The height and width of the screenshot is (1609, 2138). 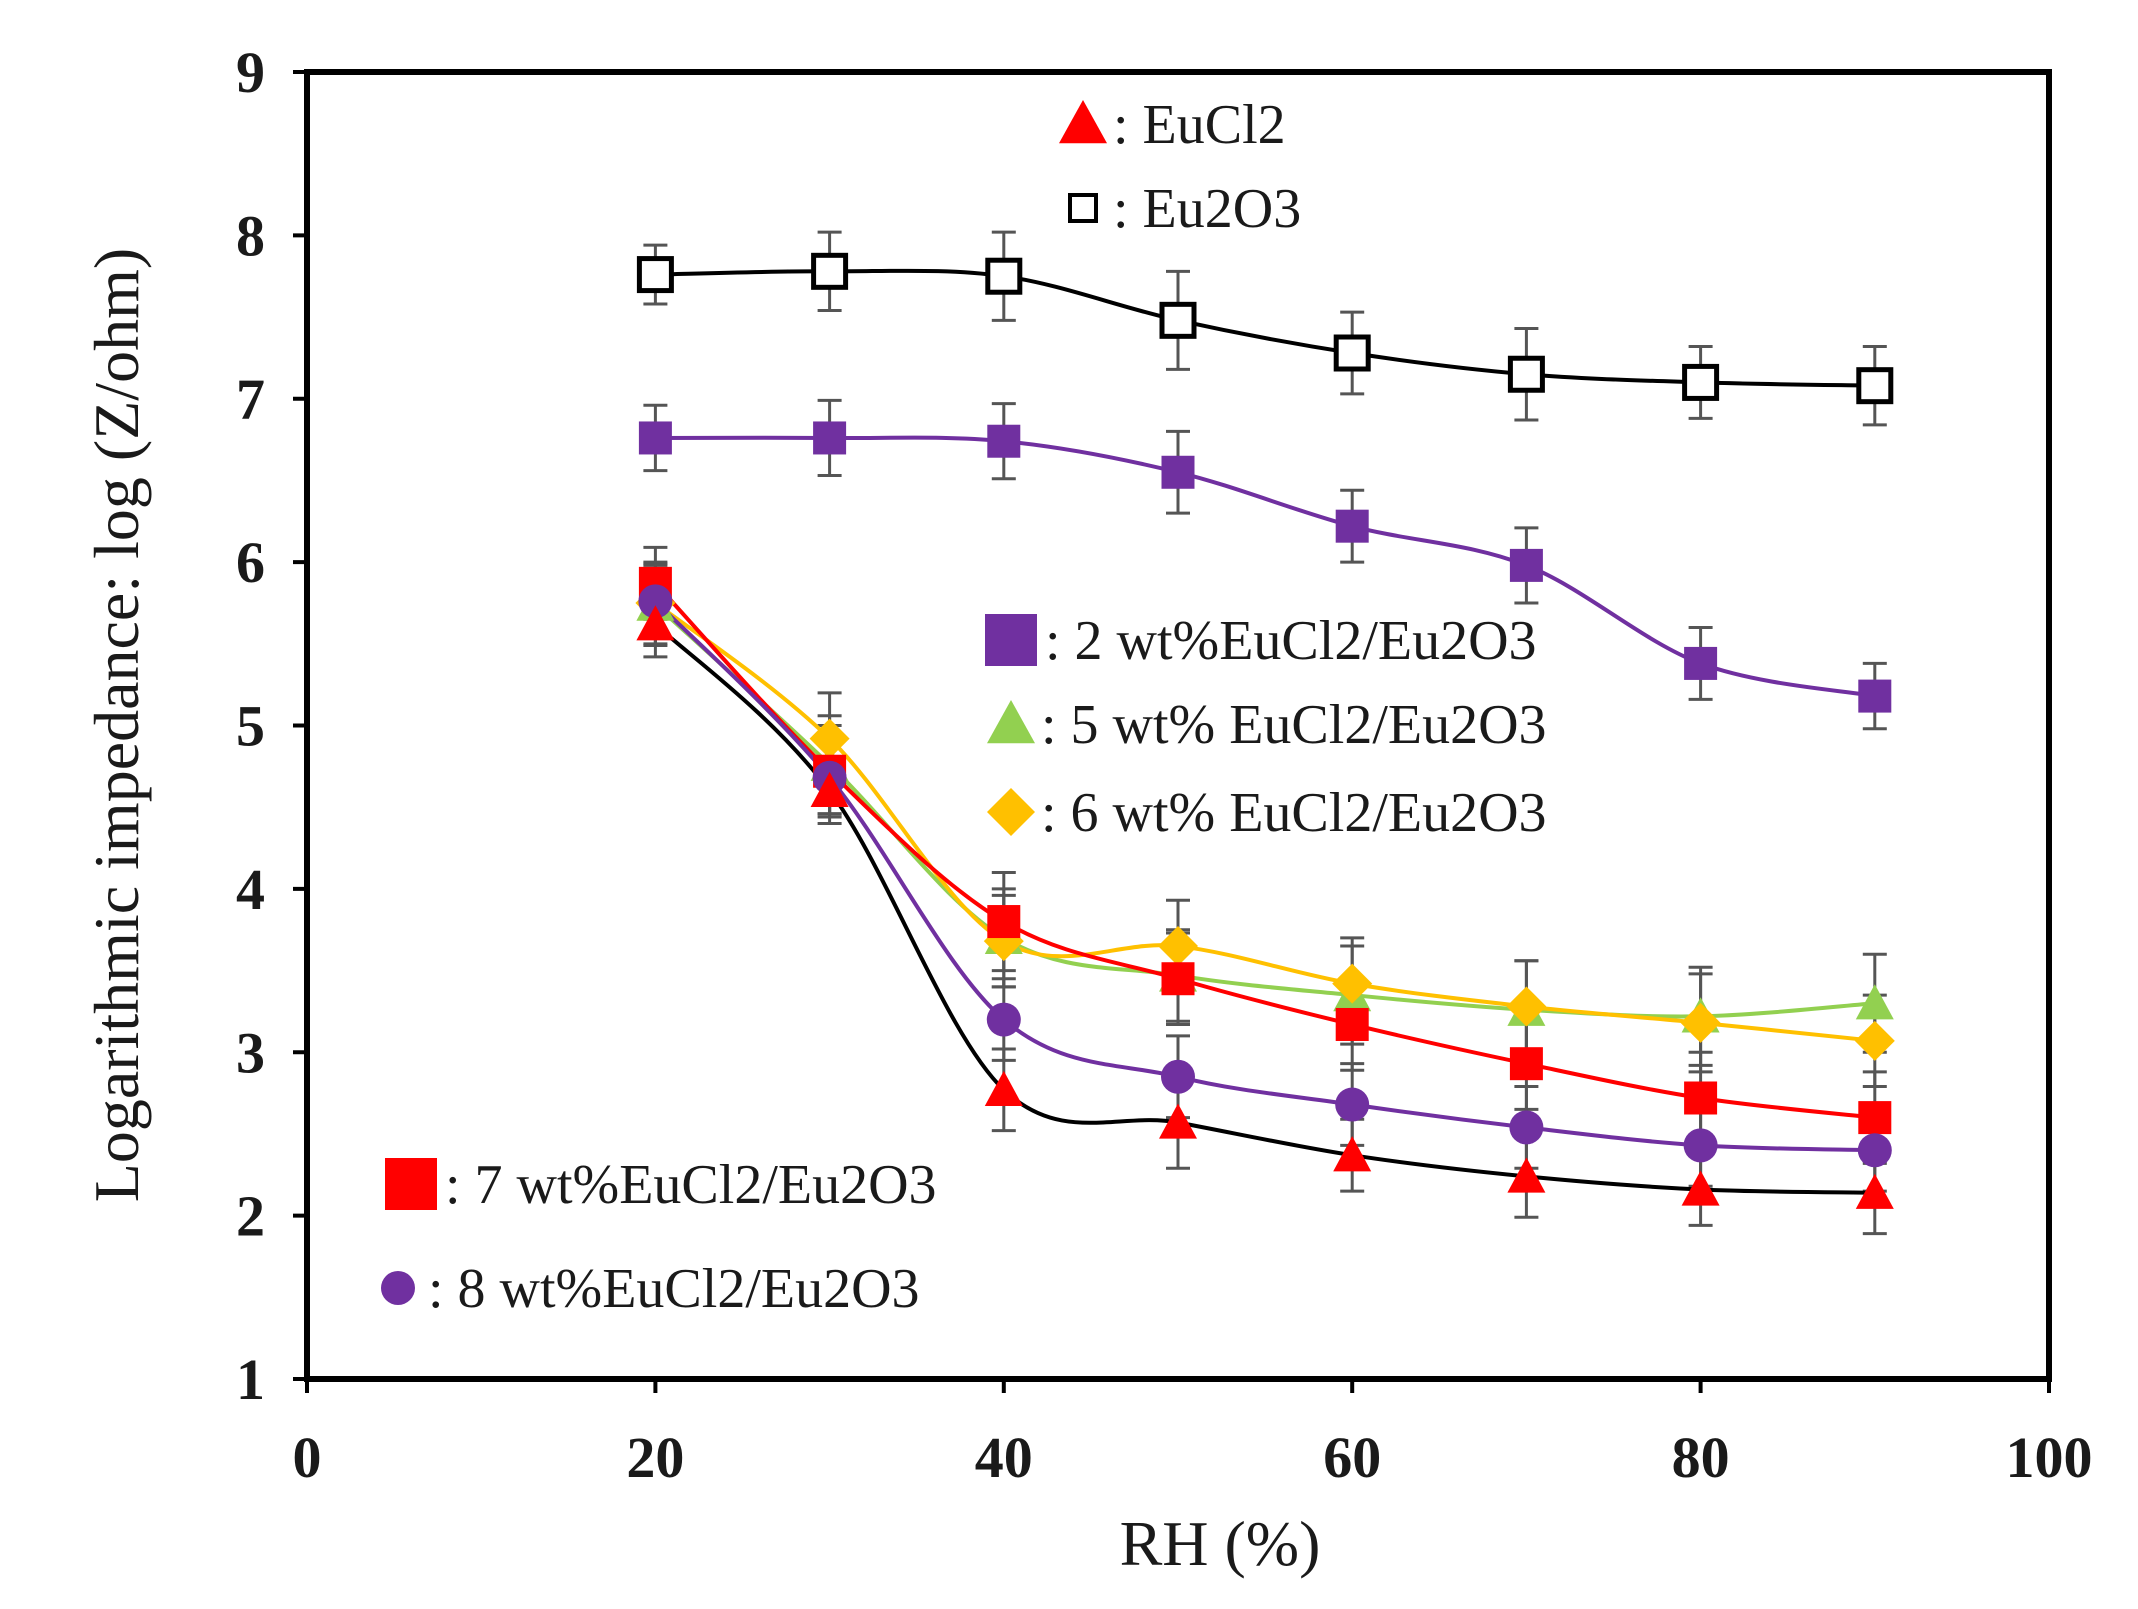 What do you see at coordinates (1701, 1457) in the screenshot?
I see `x-tick-label: 80` at bounding box center [1701, 1457].